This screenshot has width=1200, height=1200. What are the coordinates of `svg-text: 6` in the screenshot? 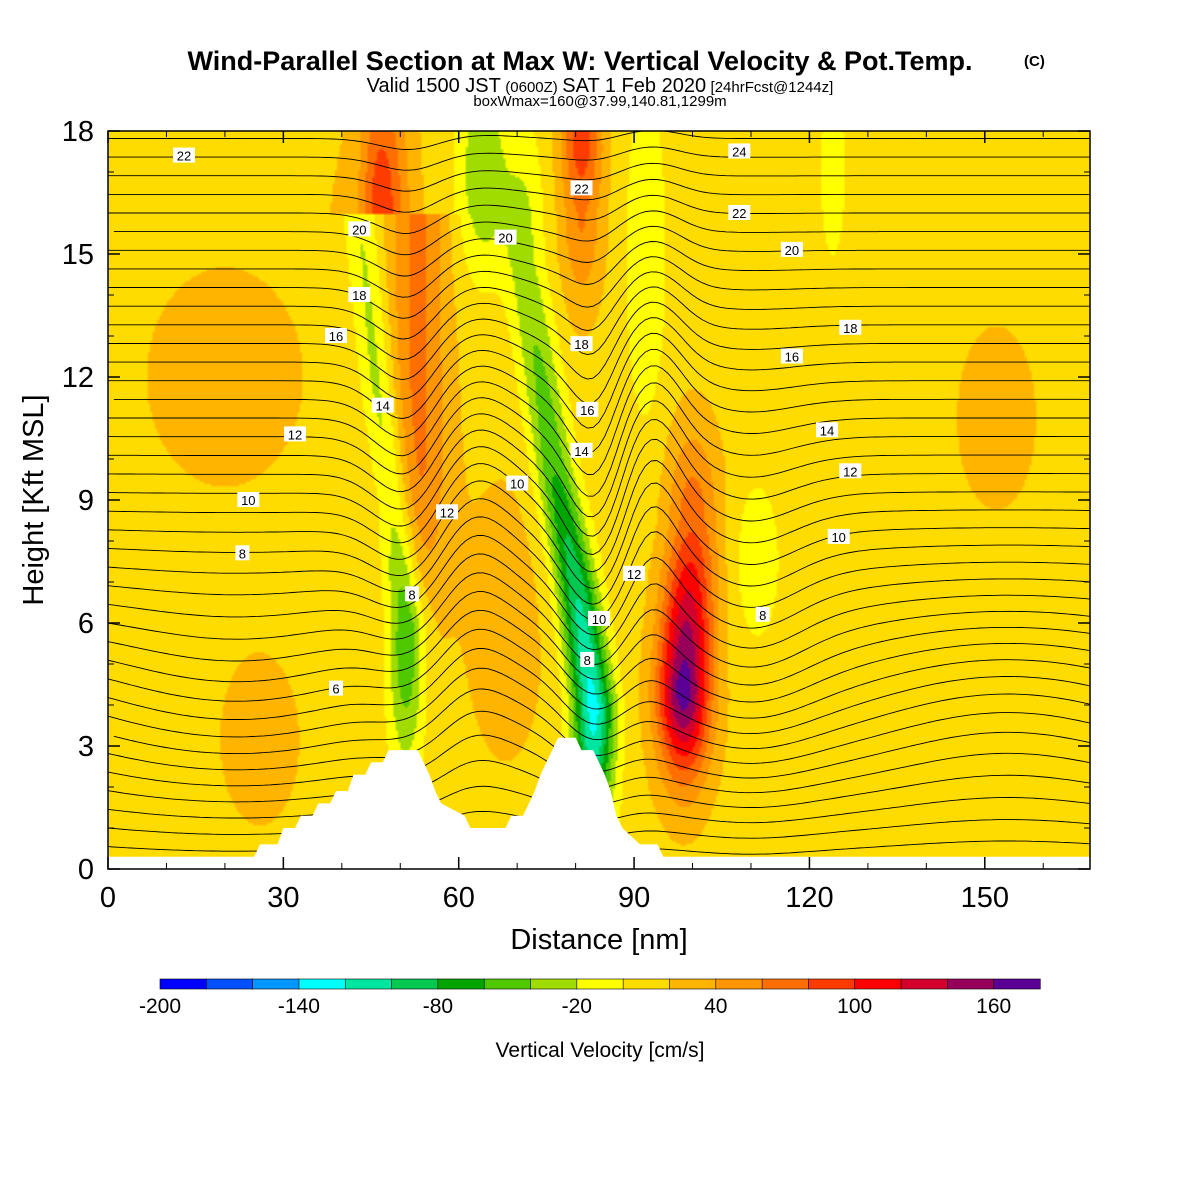 It's located at (335, 689).